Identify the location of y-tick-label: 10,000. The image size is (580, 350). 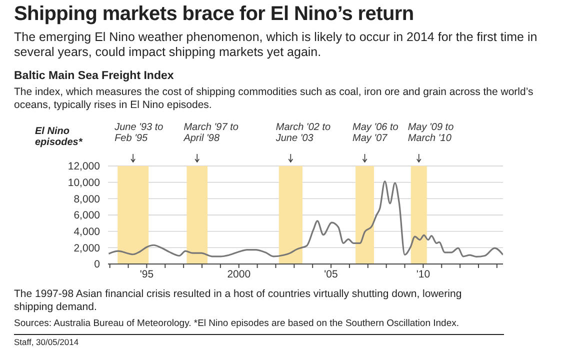
(84, 183).